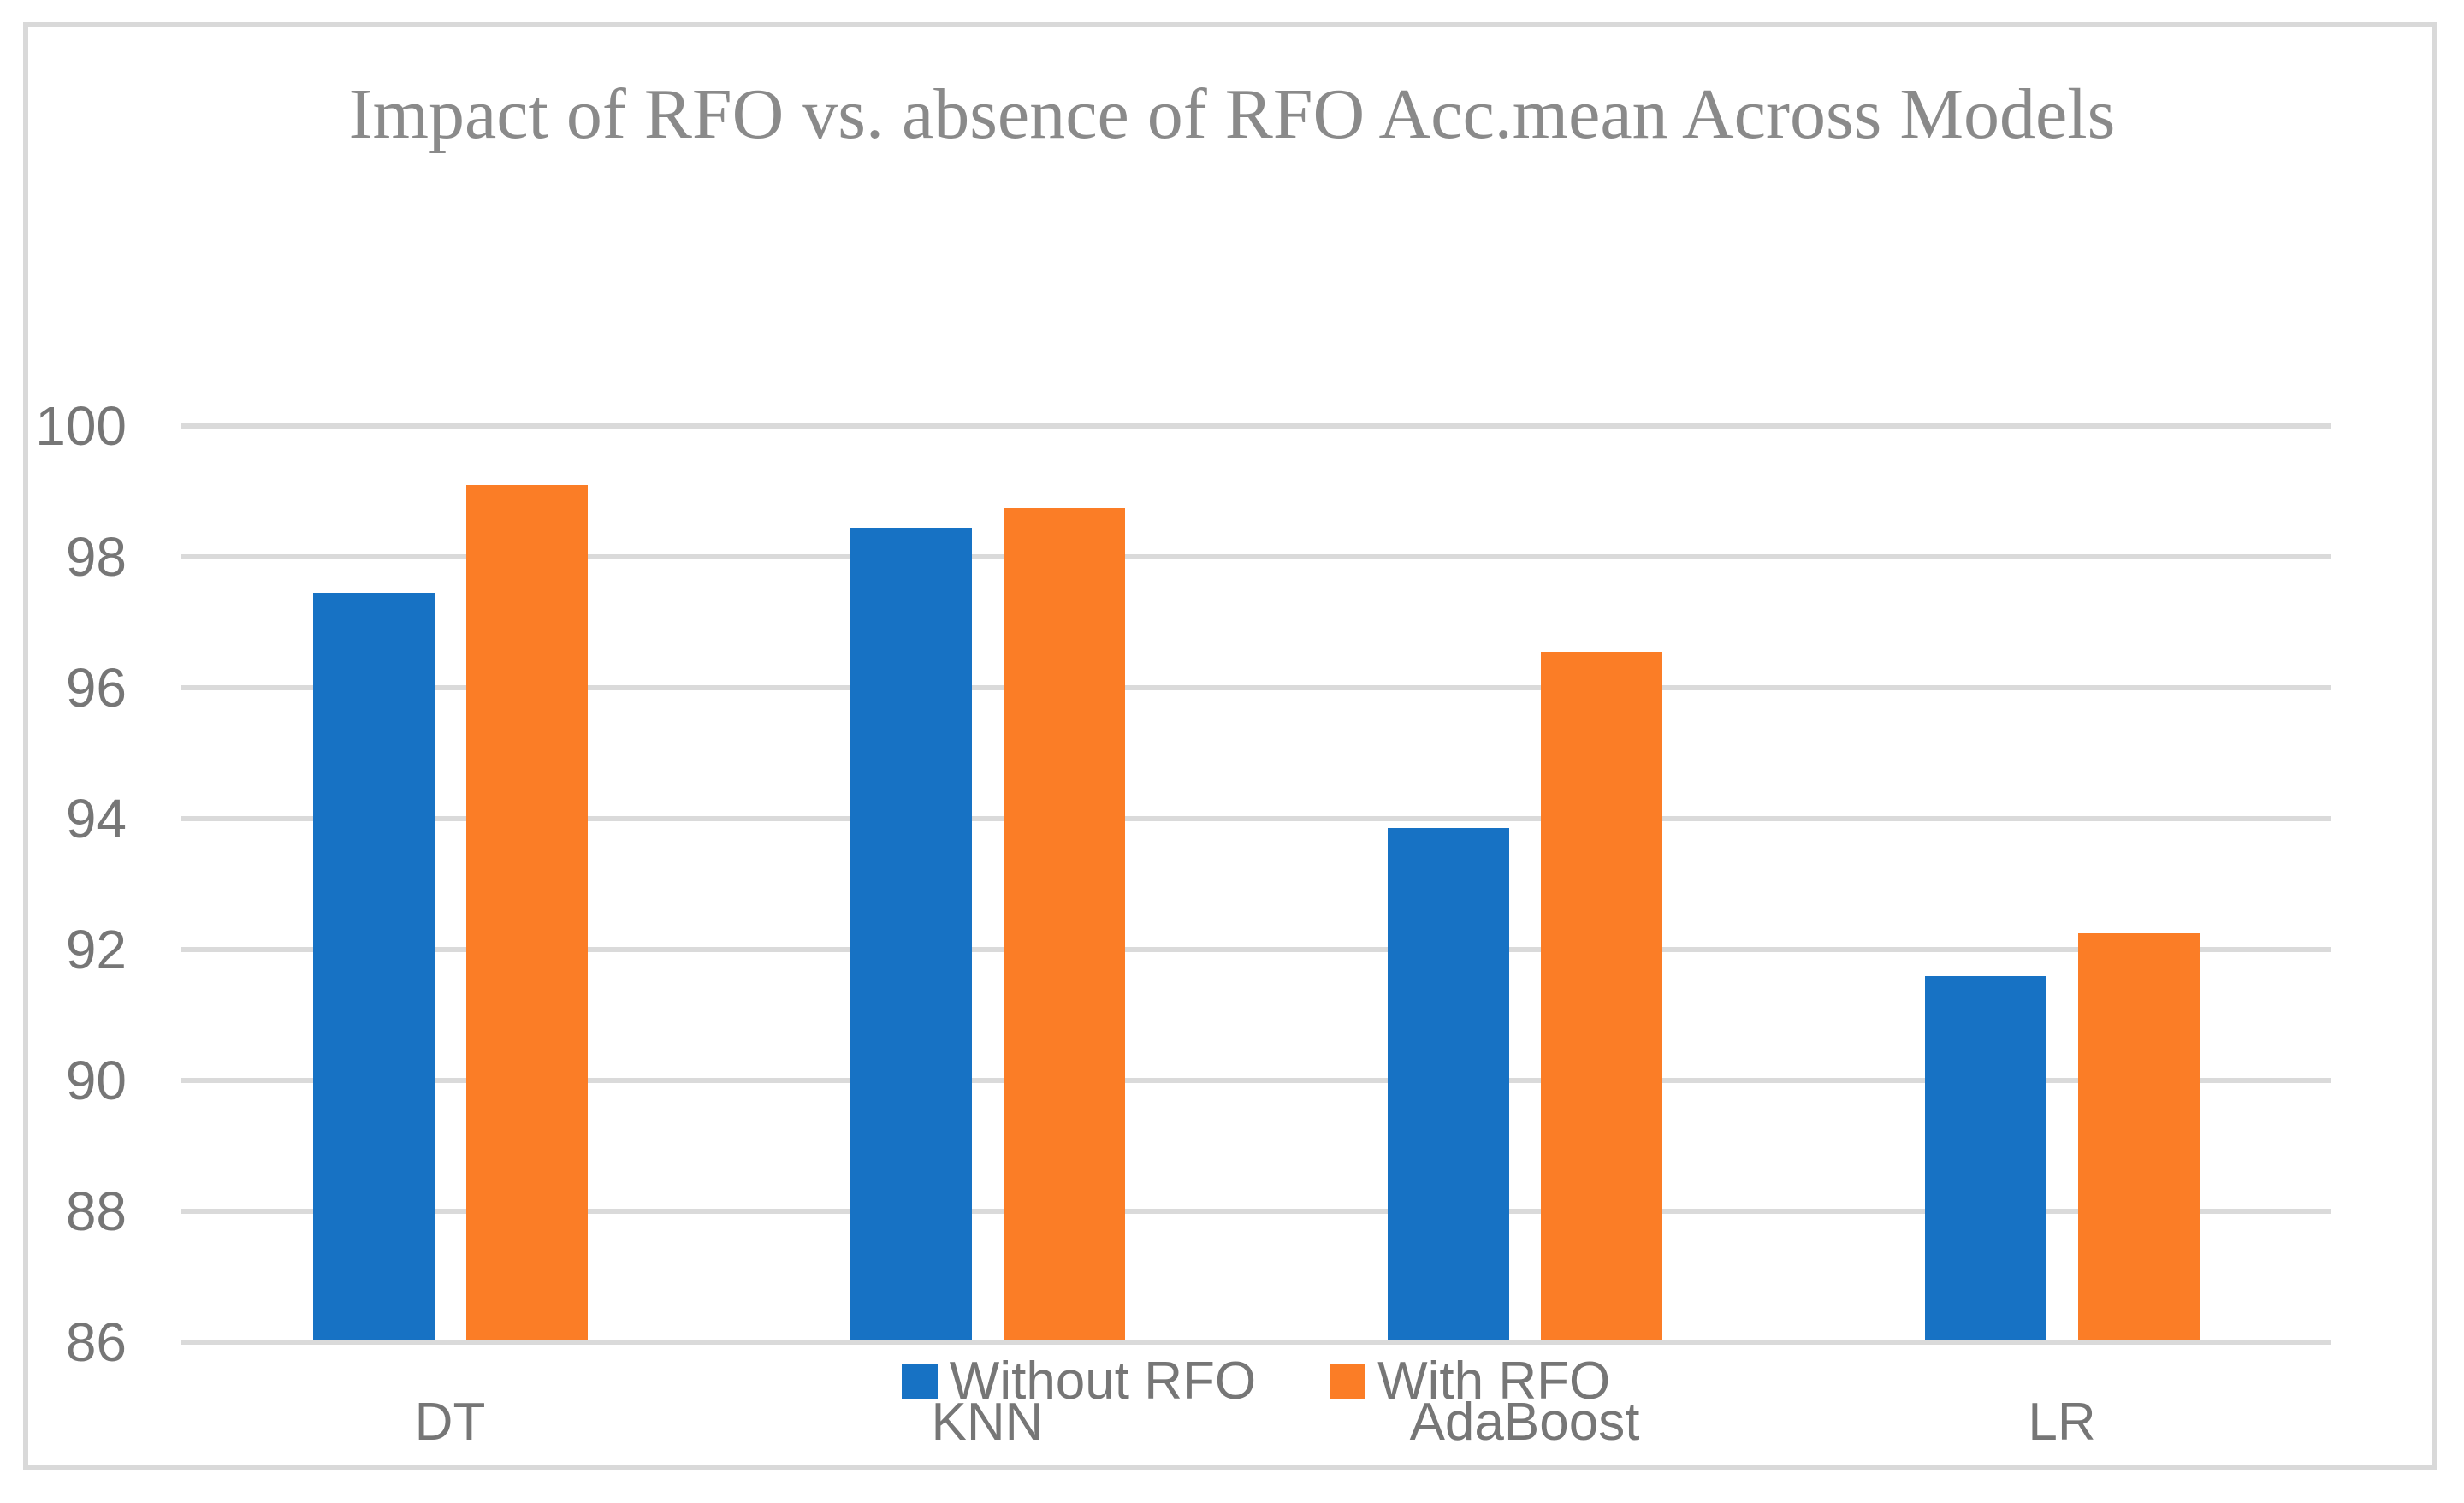  I want to click on legend-item-without-rfo: Without RFO, so click(1079, 1381).